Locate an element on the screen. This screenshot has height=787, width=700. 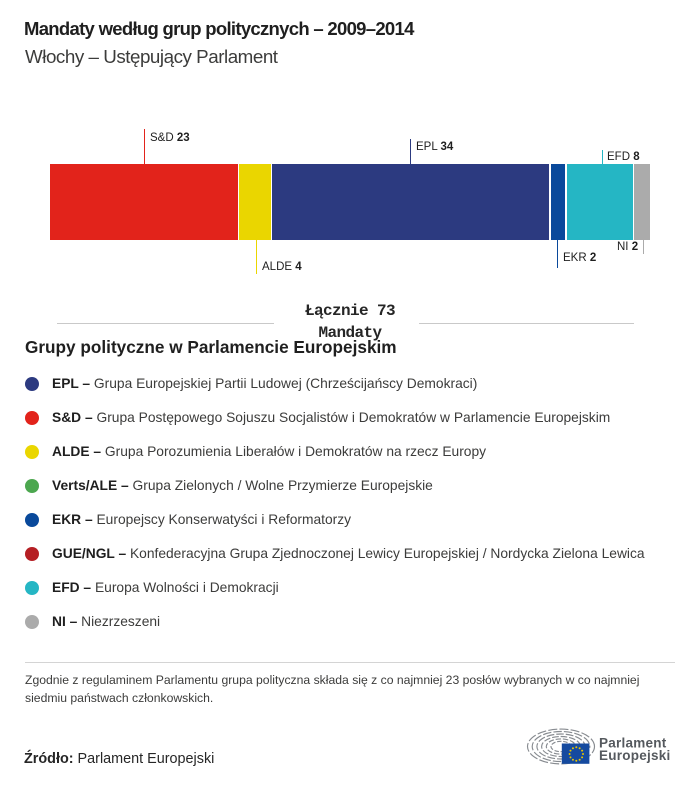
svg-text: Parlament is located at coordinates (633, 742).